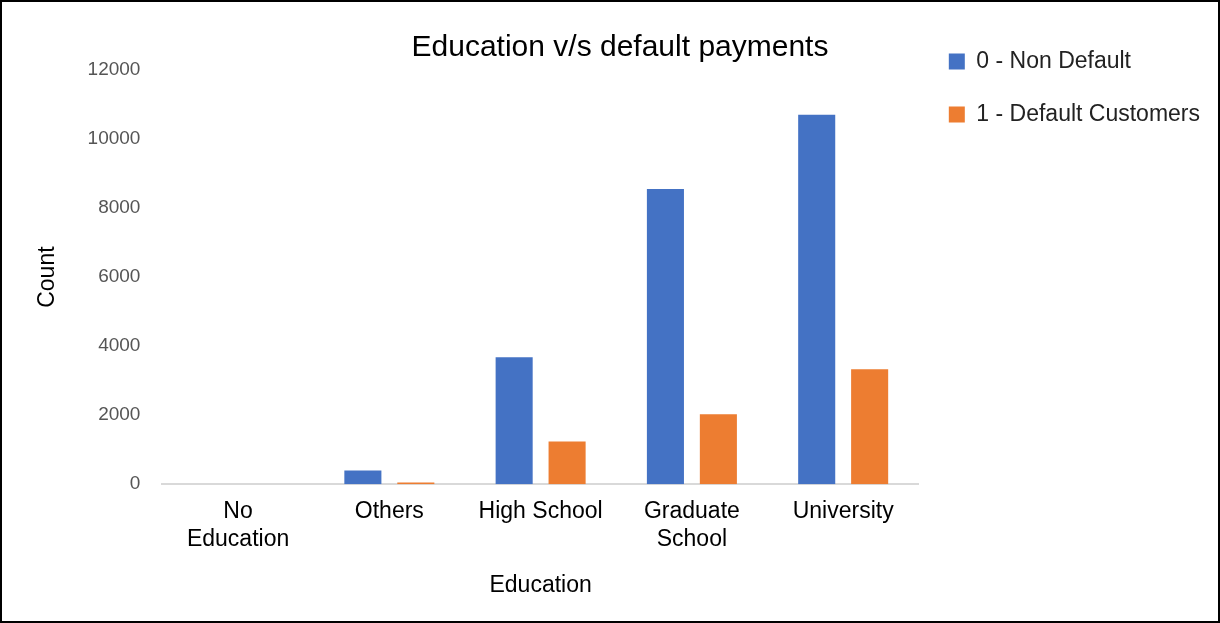 The width and height of the screenshot is (1220, 623). What do you see at coordinates (238, 524) in the screenshot?
I see `x-tick-label: No Education` at bounding box center [238, 524].